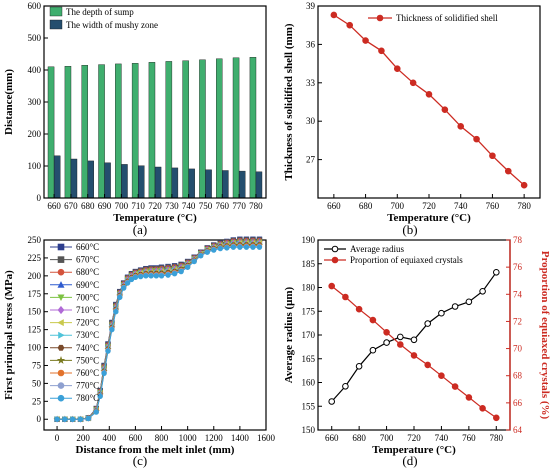 The width and height of the screenshot is (550, 471). I want to click on panel-d-plot-frame, so click(414, 335).